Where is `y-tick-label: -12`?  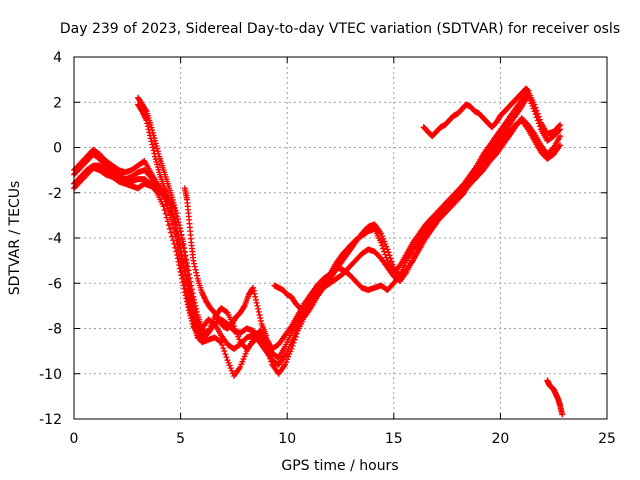 y-tick-label: -12 is located at coordinates (50, 420).